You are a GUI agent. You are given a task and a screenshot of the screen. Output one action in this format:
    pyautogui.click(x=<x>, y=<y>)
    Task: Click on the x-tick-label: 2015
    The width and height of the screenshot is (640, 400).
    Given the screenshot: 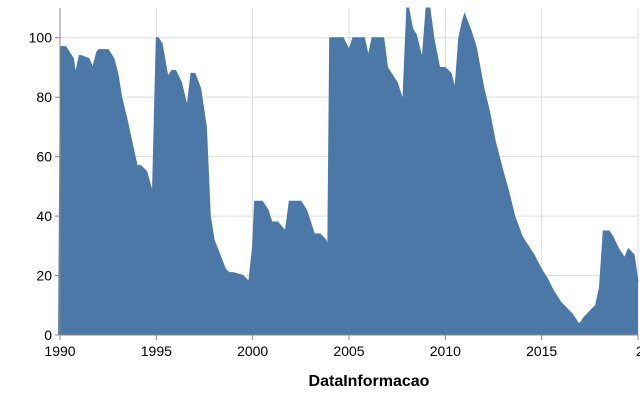 What is the action you would take?
    pyautogui.click(x=541, y=351)
    